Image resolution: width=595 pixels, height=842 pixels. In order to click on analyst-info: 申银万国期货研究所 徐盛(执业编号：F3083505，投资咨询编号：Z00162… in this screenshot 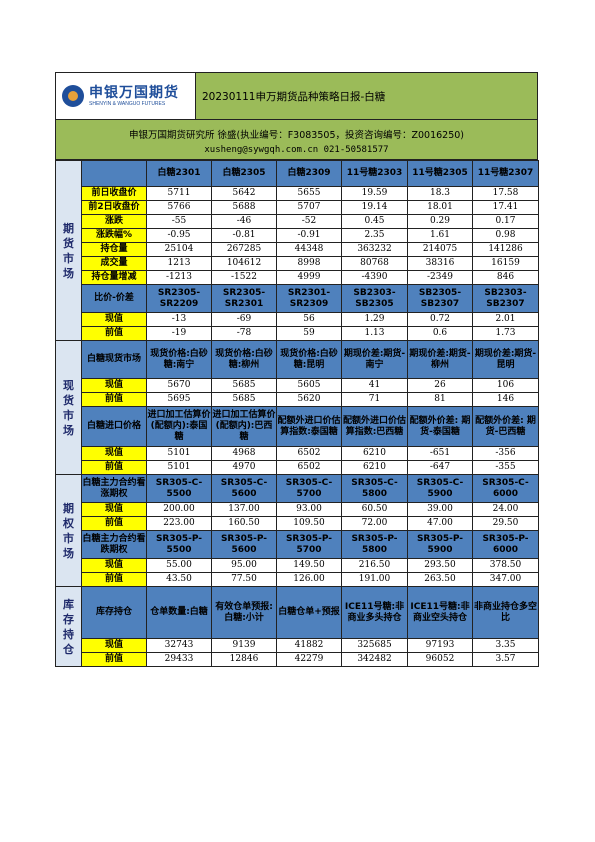, I will do `click(296, 143)`.